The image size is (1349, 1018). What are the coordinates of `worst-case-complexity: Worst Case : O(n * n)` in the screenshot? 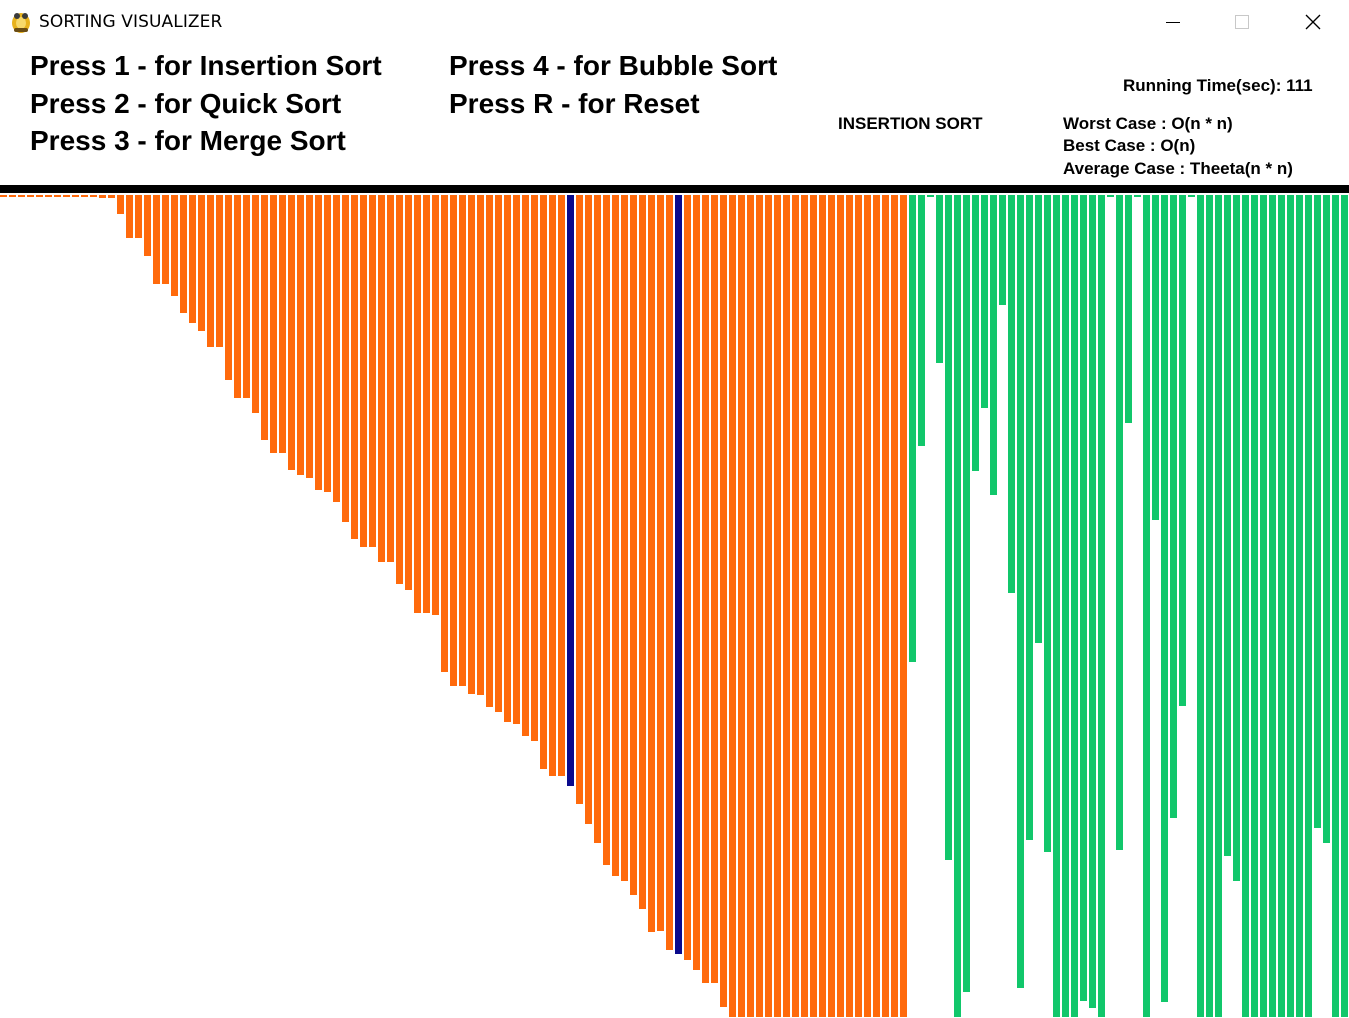 It's located at (1148, 123).